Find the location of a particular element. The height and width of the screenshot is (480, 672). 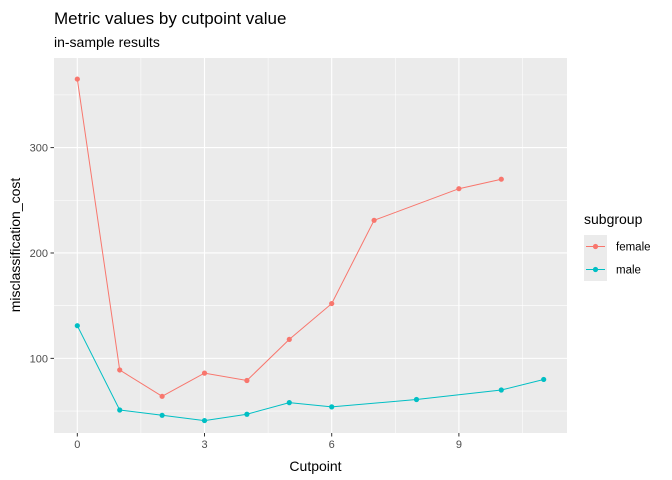

y-axis: 100 200 300 is located at coordinates (42, 254).